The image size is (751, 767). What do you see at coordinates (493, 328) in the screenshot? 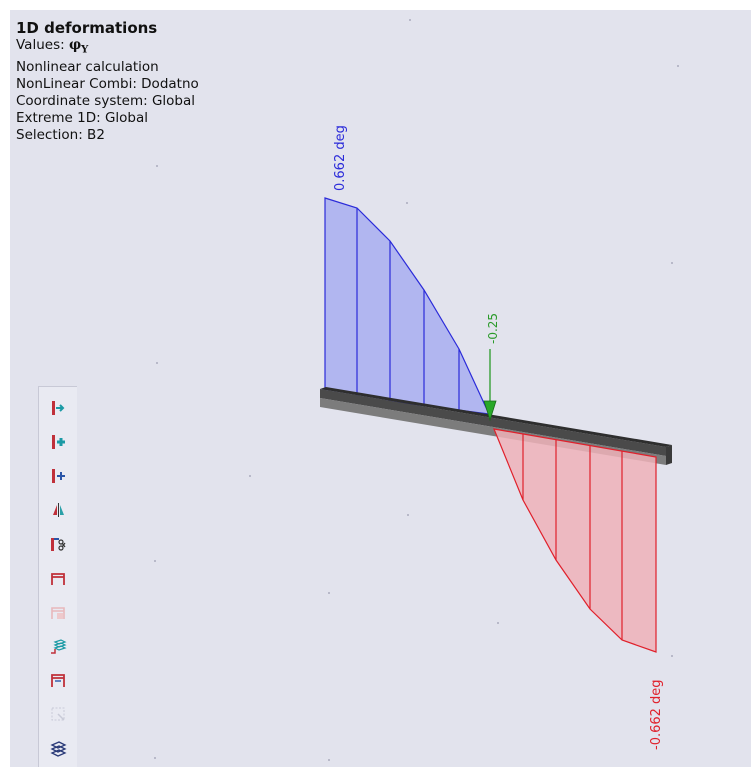
I see `support-value-label: -0.25` at bounding box center [493, 328].